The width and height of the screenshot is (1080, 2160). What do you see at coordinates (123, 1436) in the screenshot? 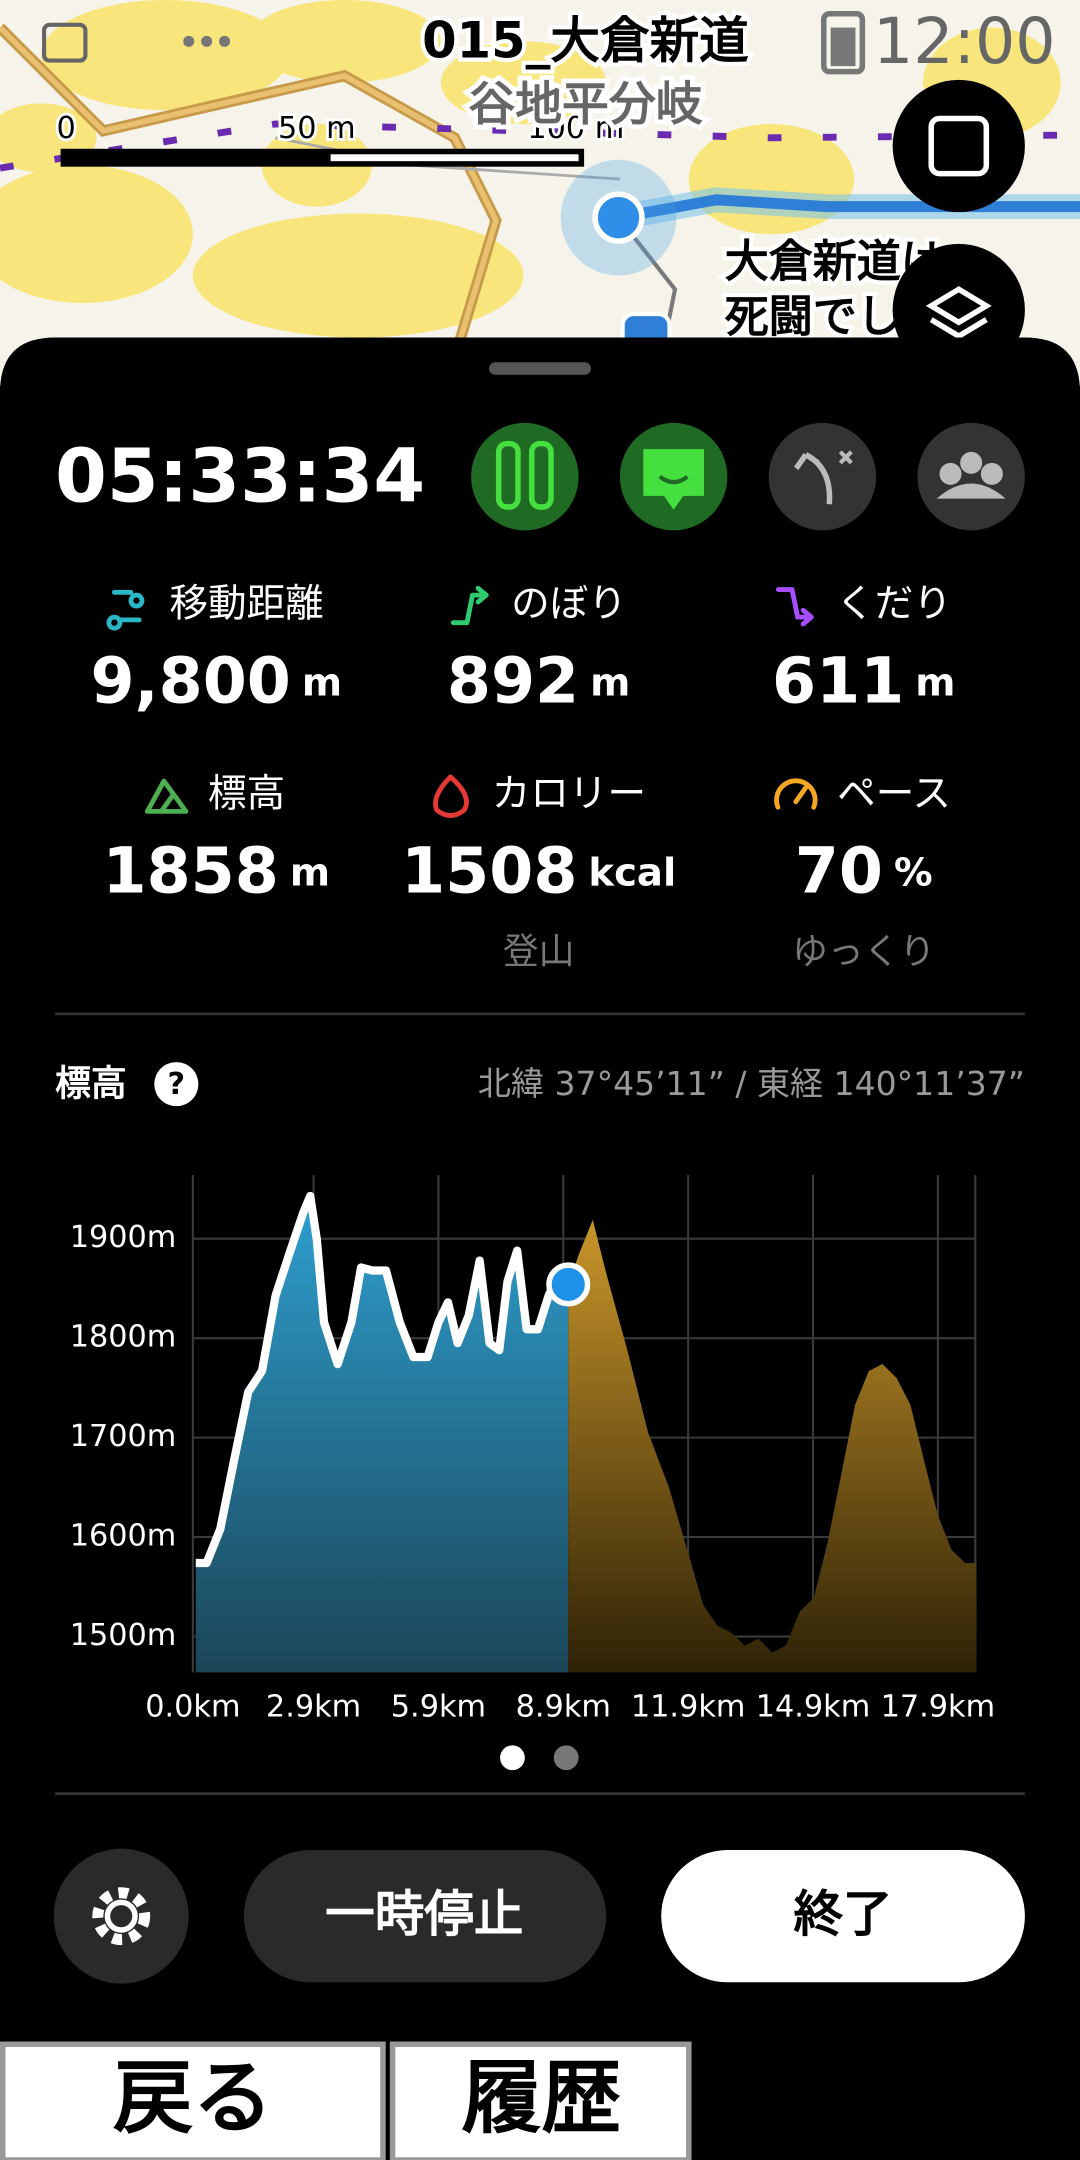
I see `y-tick-label: 1700m` at bounding box center [123, 1436].